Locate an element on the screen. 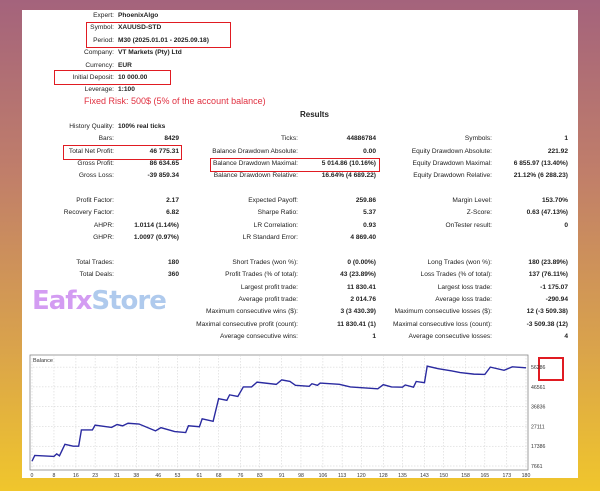  x-tick-label: 83 is located at coordinates (260, 476).